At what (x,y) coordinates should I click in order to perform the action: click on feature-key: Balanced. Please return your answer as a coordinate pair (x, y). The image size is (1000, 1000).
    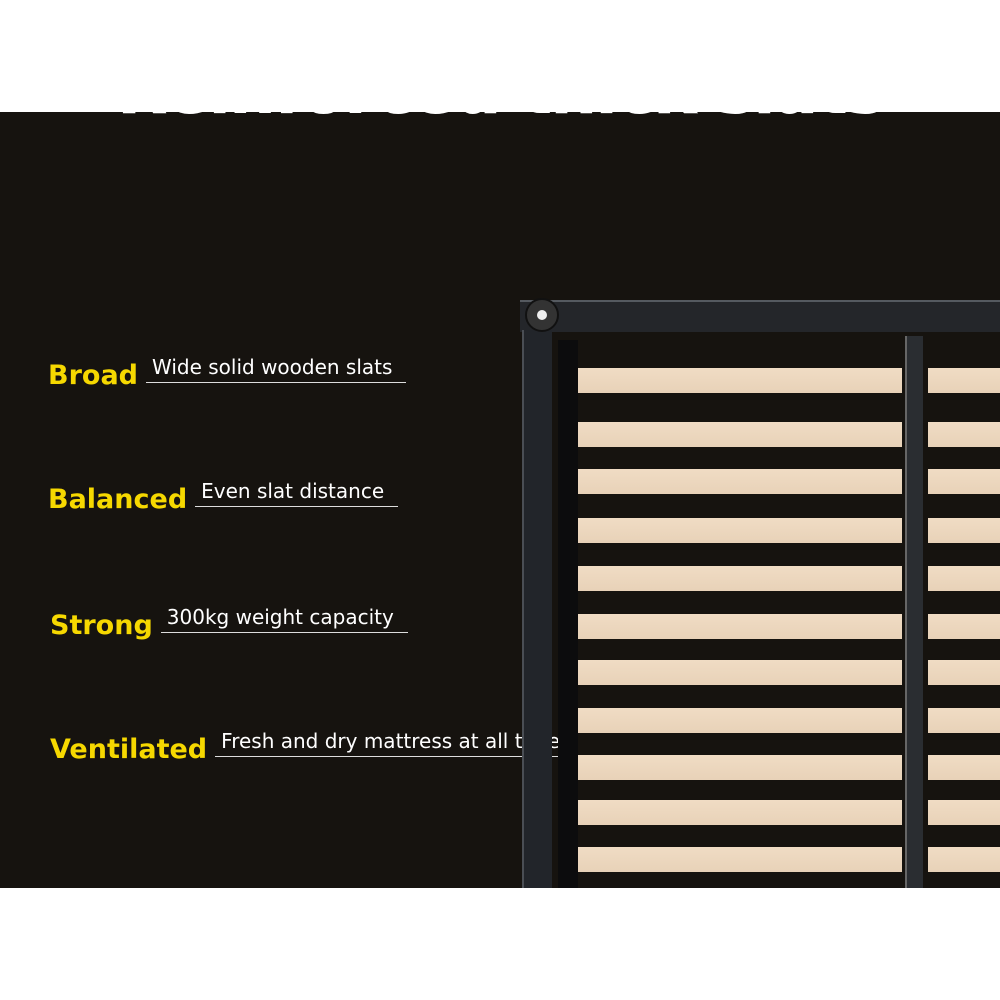
    Looking at the image, I should click on (118, 499).